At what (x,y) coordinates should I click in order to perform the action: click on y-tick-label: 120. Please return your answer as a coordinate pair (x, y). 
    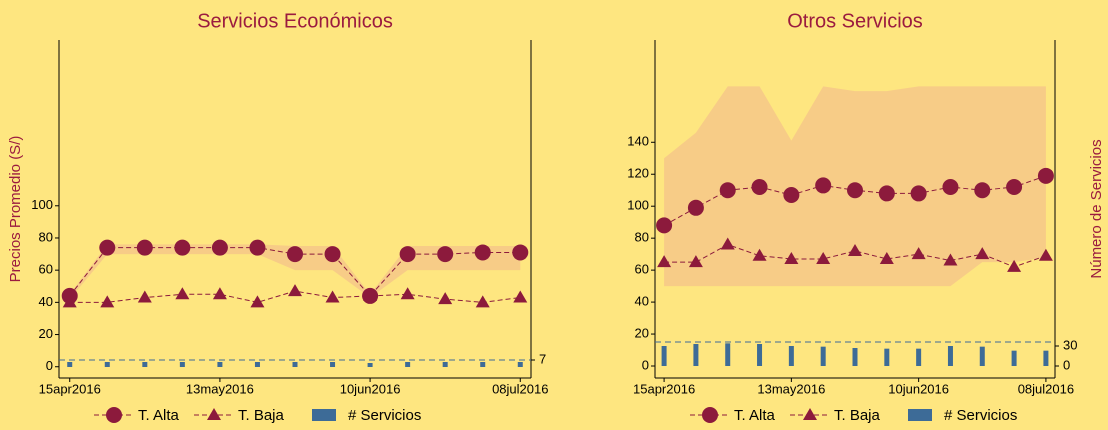
    Looking at the image, I should click on (638, 173).